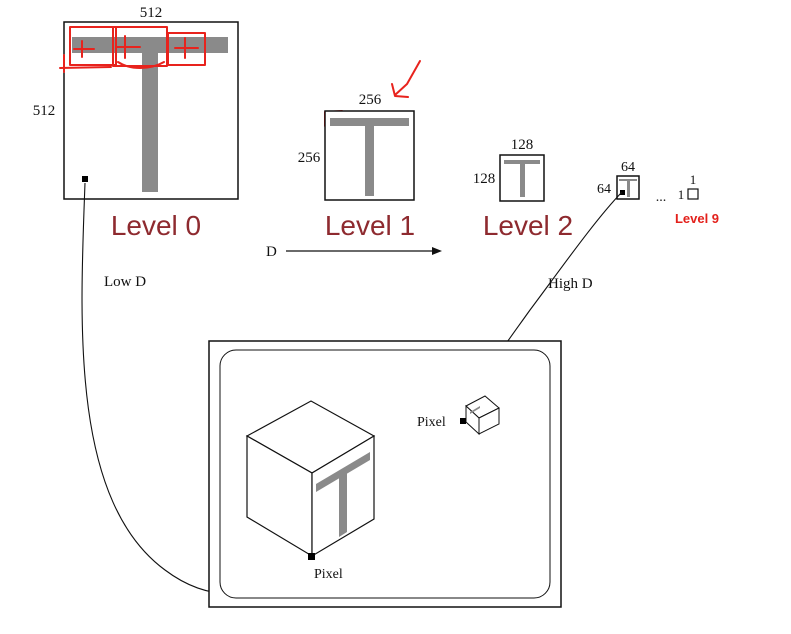 The height and width of the screenshot is (634, 791). Describe the element at coordinates (369, 122) in the screenshot. I see `level-1-t-bar` at that location.